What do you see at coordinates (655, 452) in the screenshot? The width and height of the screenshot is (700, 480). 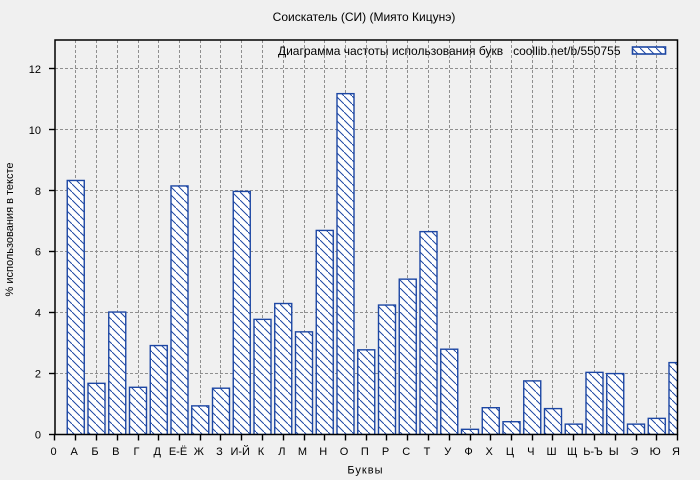 I see `svg-text: Ю` at bounding box center [655, 452].